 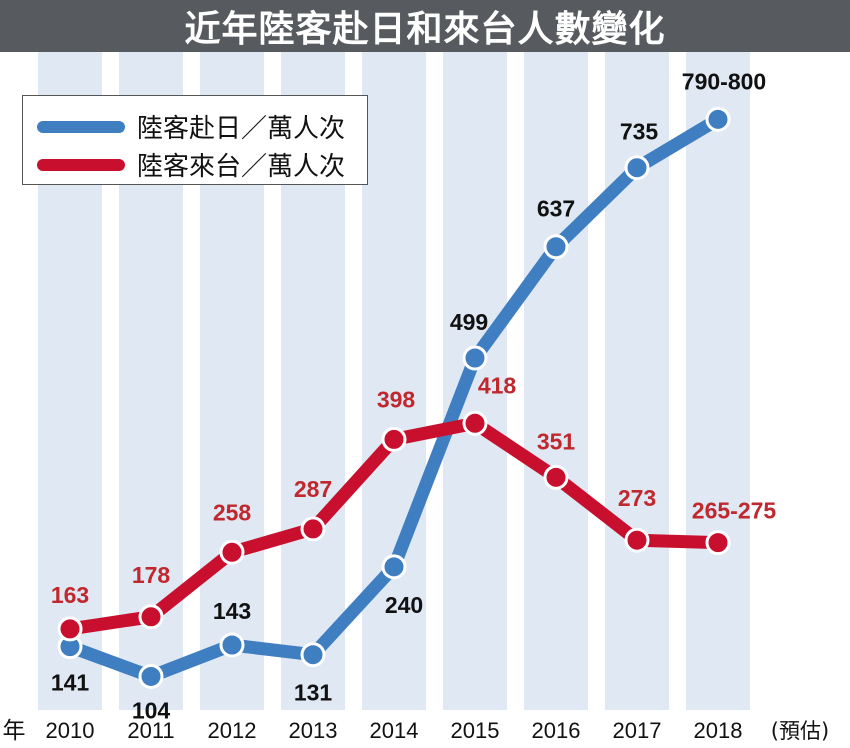 What do you see at coordinates (800, 731) in the screenshot?
I see `x-axis-suffix: (預估)` at bounding box center [800, 731].